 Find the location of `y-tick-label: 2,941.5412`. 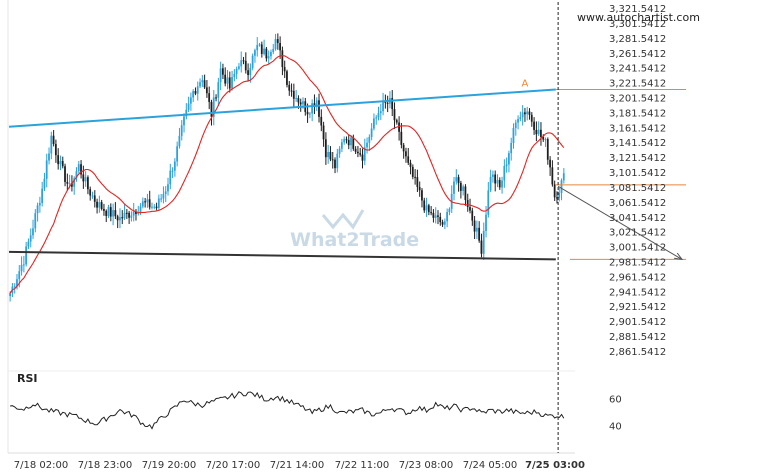

y-tick-label: 2,941.5412 is located at coordinates (637, 292).